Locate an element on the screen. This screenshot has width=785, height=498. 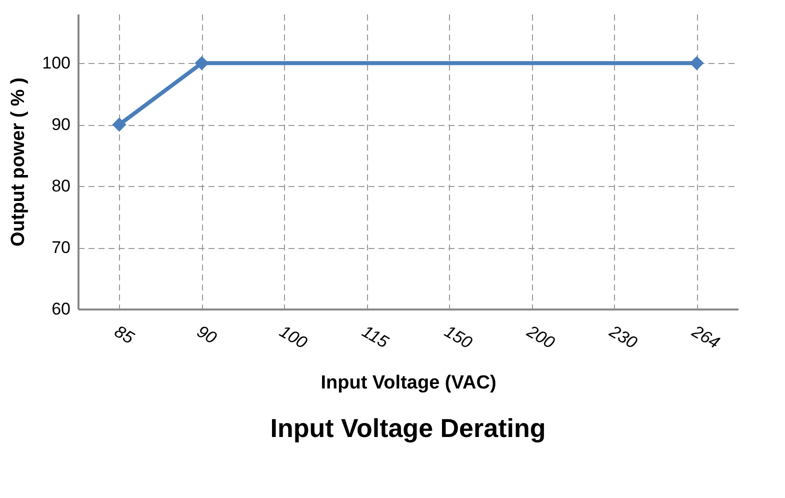
y-tick-label: 60 is located at coordinates (61, 309).